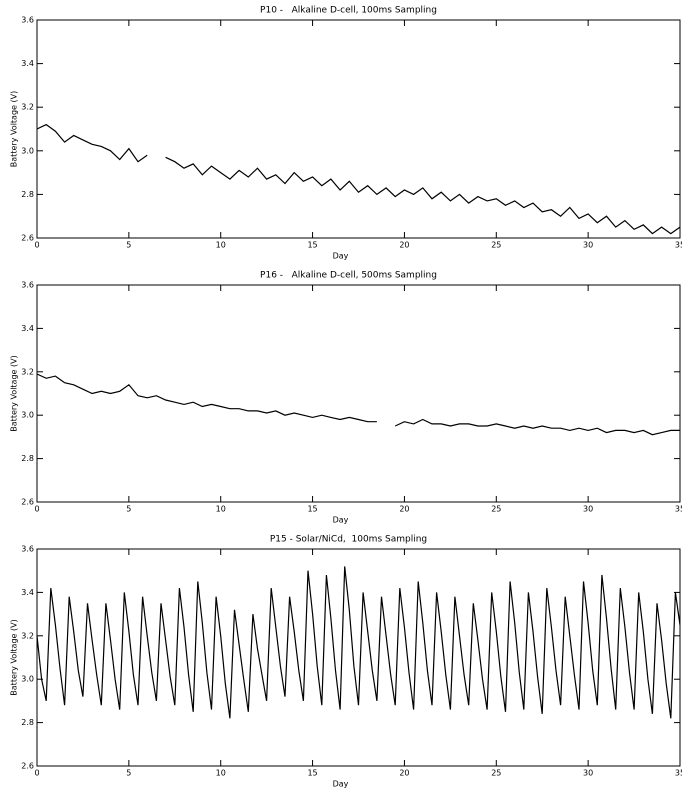 The width and height of the screenshot is (682, 788). What do you see at coordinates (348, 11) in the screenshot?
I see `chart-title: P10 - Alkaline D-cell, 100ms Sampling` at bounding box center [348, 11].